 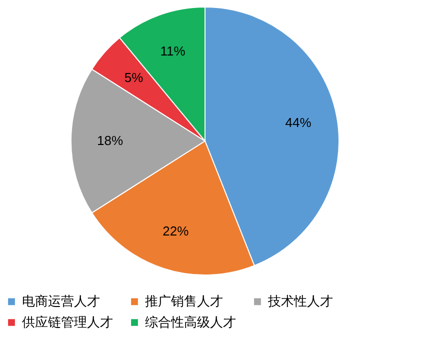 I want to click on legend-label: 供应链管理人才, so click(x=67, y=322).